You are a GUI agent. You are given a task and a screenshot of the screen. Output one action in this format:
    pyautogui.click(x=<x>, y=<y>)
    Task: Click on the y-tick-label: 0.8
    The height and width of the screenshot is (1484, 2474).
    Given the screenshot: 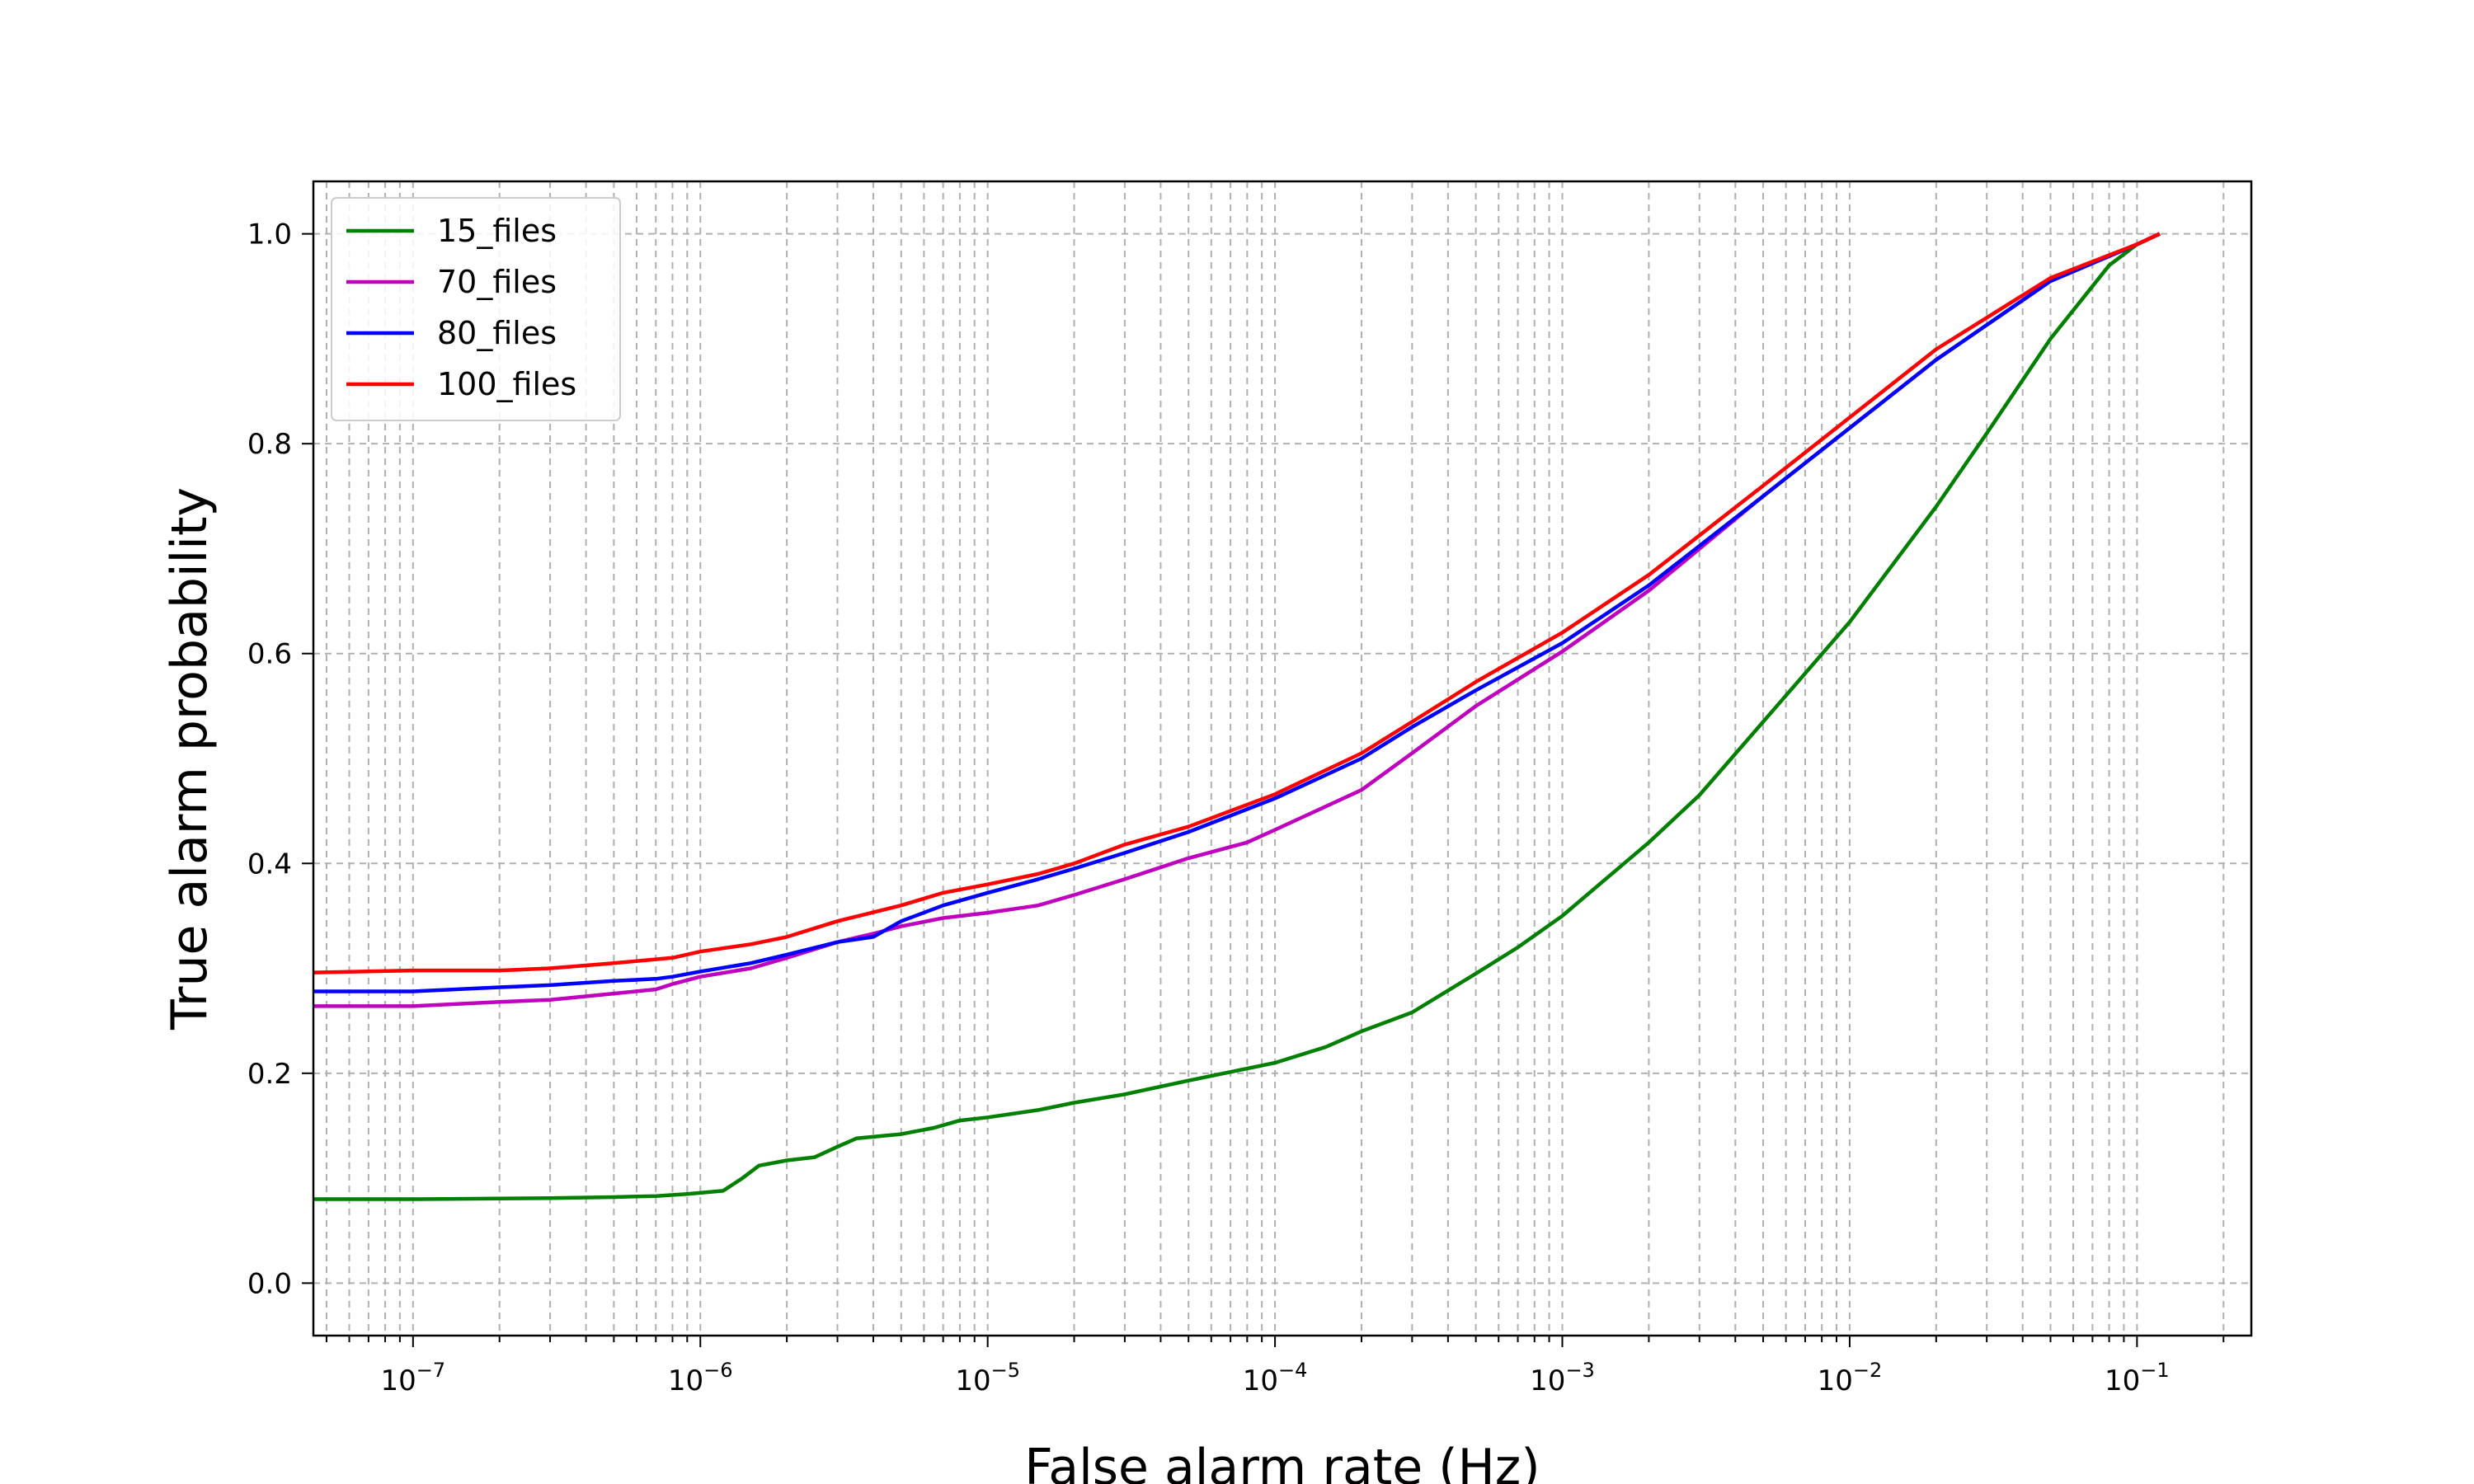 What is the action you would take?
    pyautogui.click(x=269, y=445)
    